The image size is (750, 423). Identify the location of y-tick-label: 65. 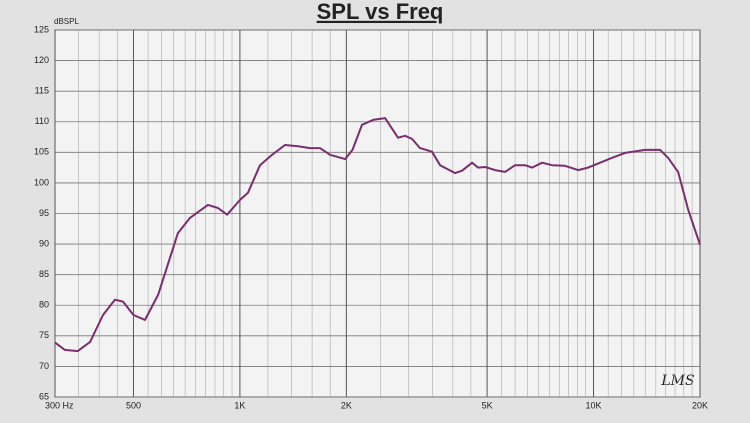
(44, 396).